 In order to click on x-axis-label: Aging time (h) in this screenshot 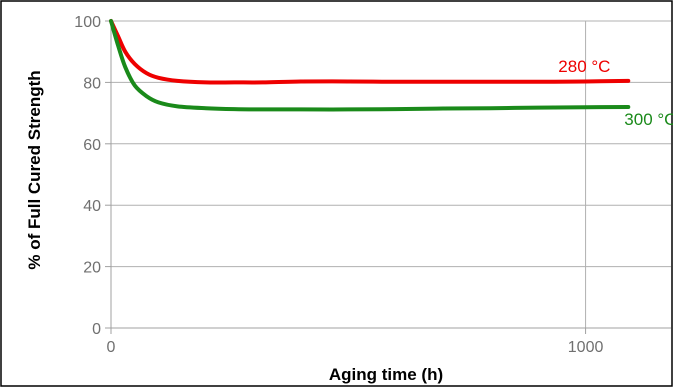, I will do `click(386, 374)`.